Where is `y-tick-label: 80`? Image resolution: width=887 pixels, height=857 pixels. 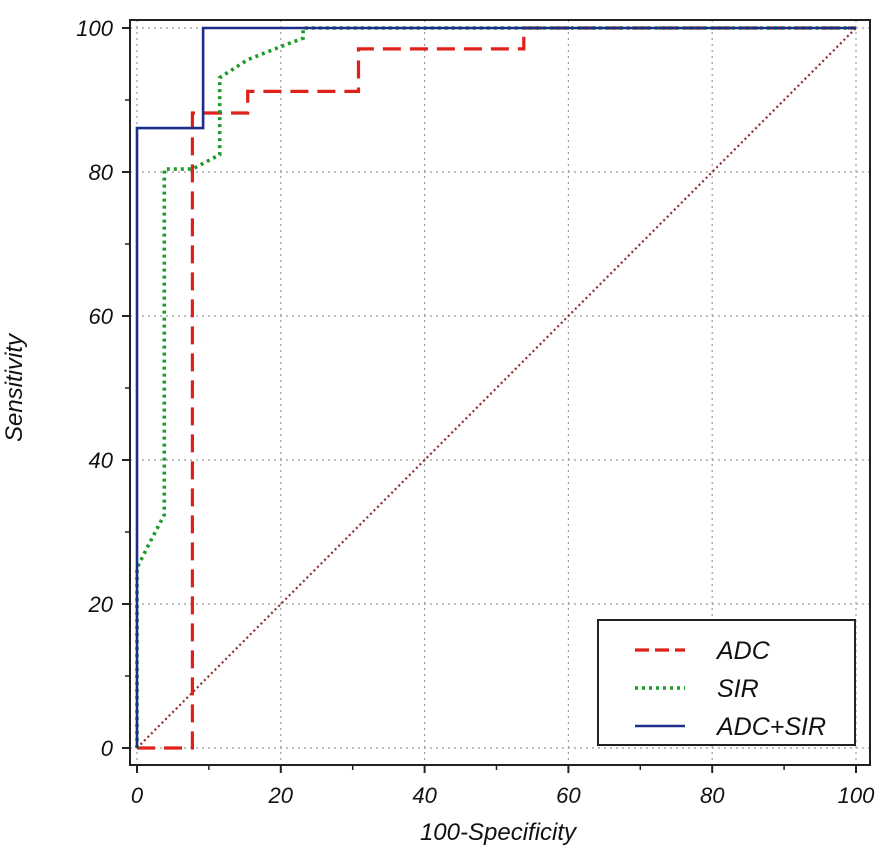 y-tick-label: 80 is located at coordinates (101, 172).